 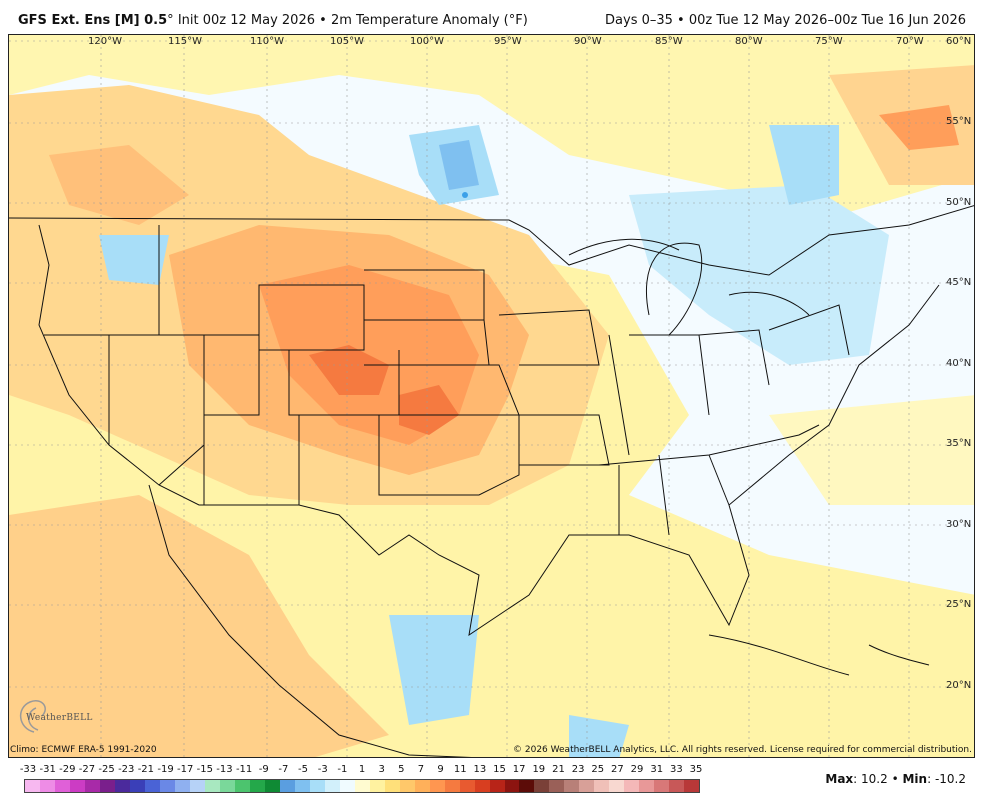 What do you see at coordinates (434, 670) in the screenshot?
I see `cool-region-mexico-south` at bounding box center [434, 670].